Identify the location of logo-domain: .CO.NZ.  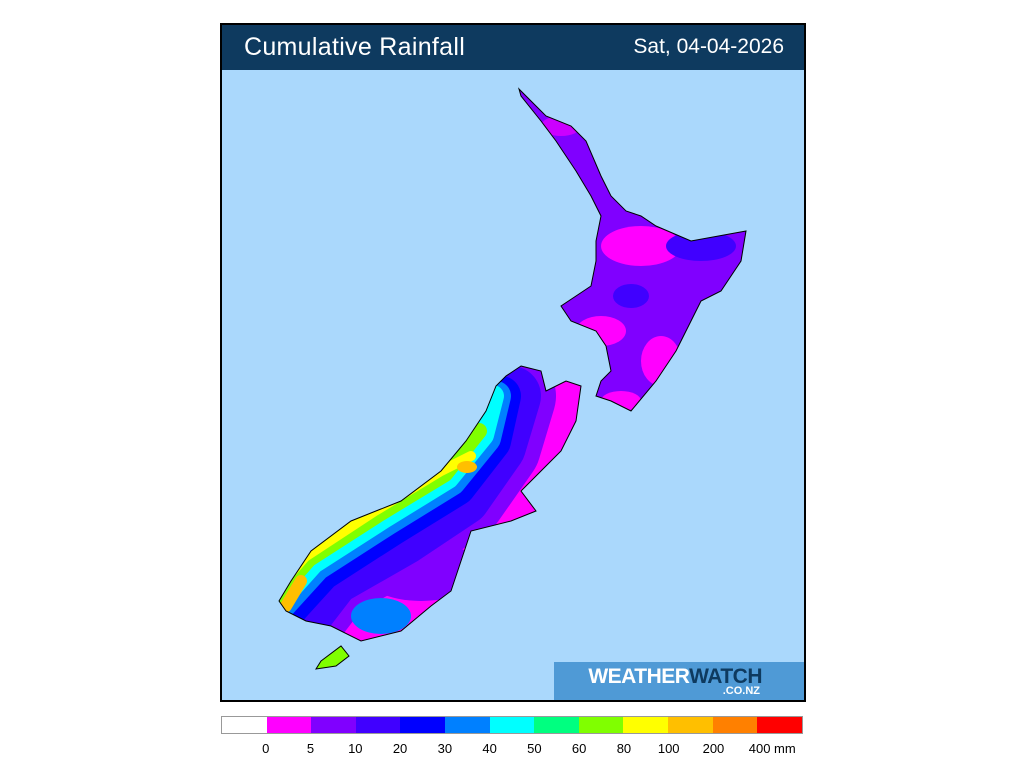
(741, 691).